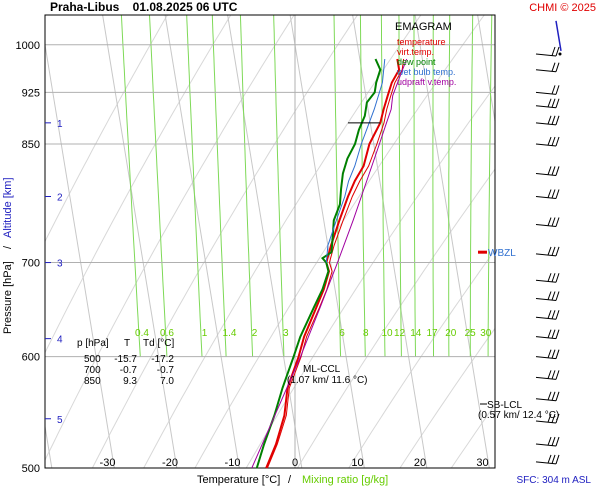 The width and height of the screenshot is (600, 500). I want to click on station-title: Praha-Libus 01.08.2025 06 UTC, so click(144, 7).